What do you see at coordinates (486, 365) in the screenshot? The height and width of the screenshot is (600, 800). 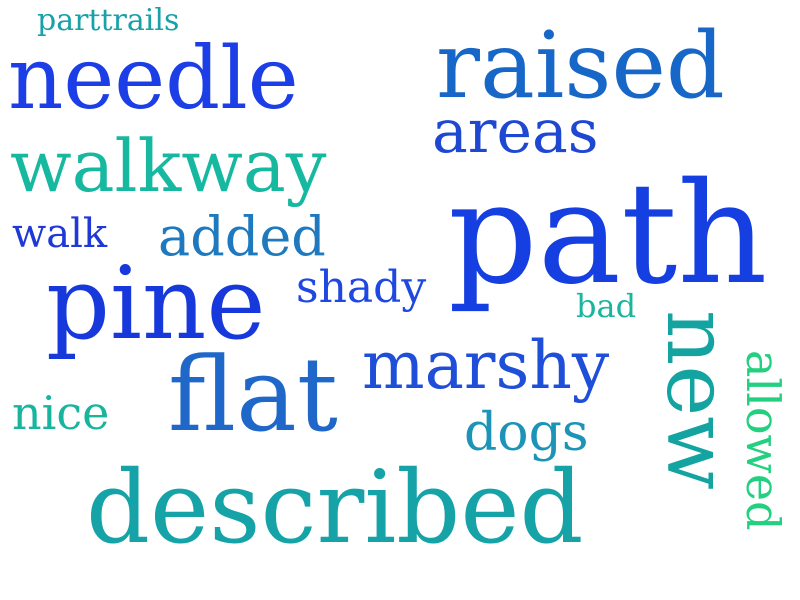 I see `word-marshy: marshy` at bounding box center [486, 365].